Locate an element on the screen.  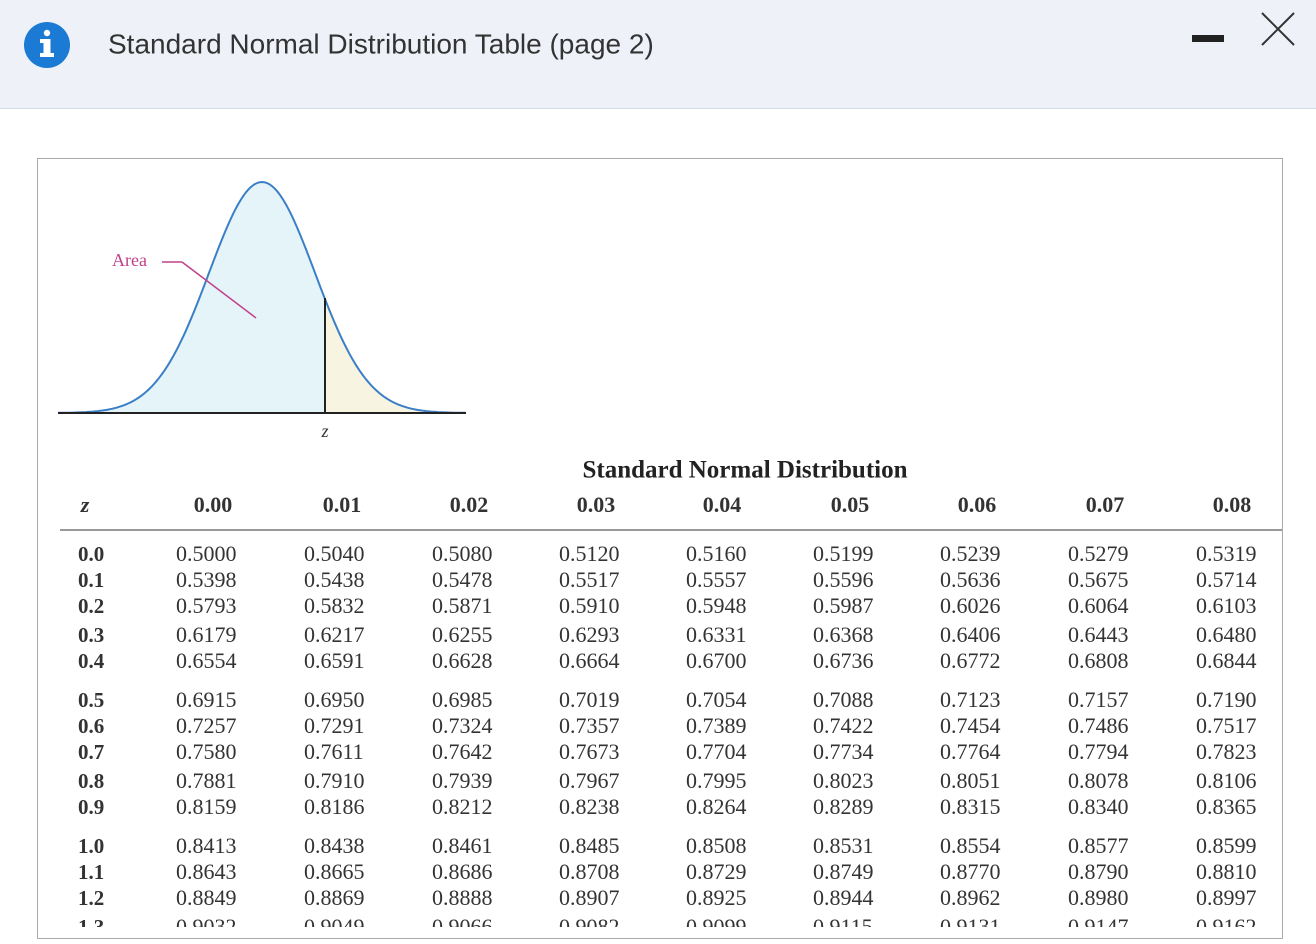
cell: 0.8413 is located at coordinates (206, 845).